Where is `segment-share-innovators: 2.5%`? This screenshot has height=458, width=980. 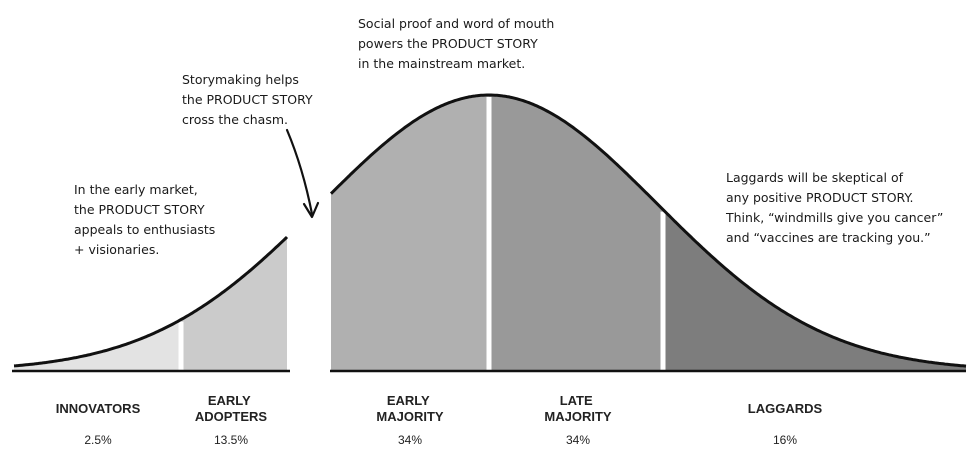
segment-share-innovators: 2.5% is located at coordinates (98, 440).